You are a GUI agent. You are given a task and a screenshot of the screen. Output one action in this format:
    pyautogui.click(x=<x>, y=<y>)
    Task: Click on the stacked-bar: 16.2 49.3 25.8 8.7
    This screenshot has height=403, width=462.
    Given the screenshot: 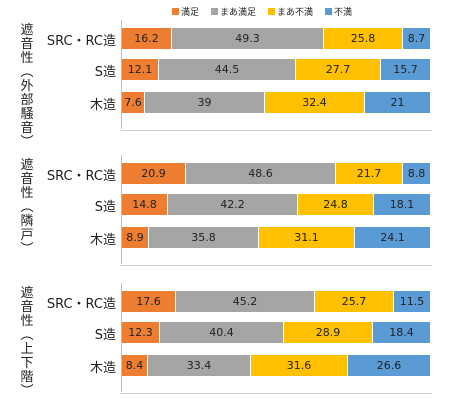 What is the action you would take?
    pyautogui.click(x=276, y=38)
    